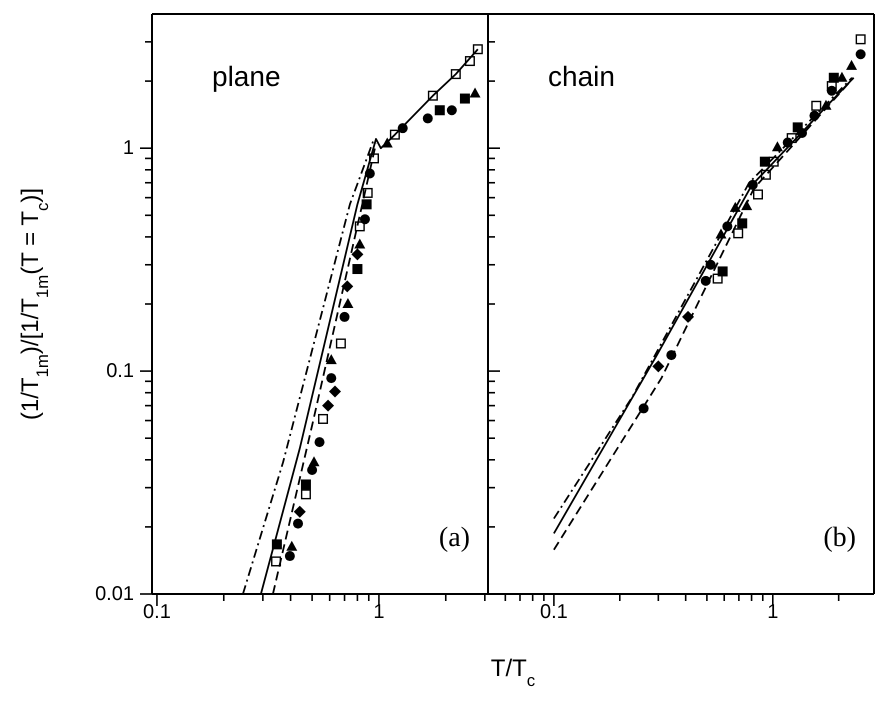  I want to click on x-tick-label: 1, so click(378, 612).